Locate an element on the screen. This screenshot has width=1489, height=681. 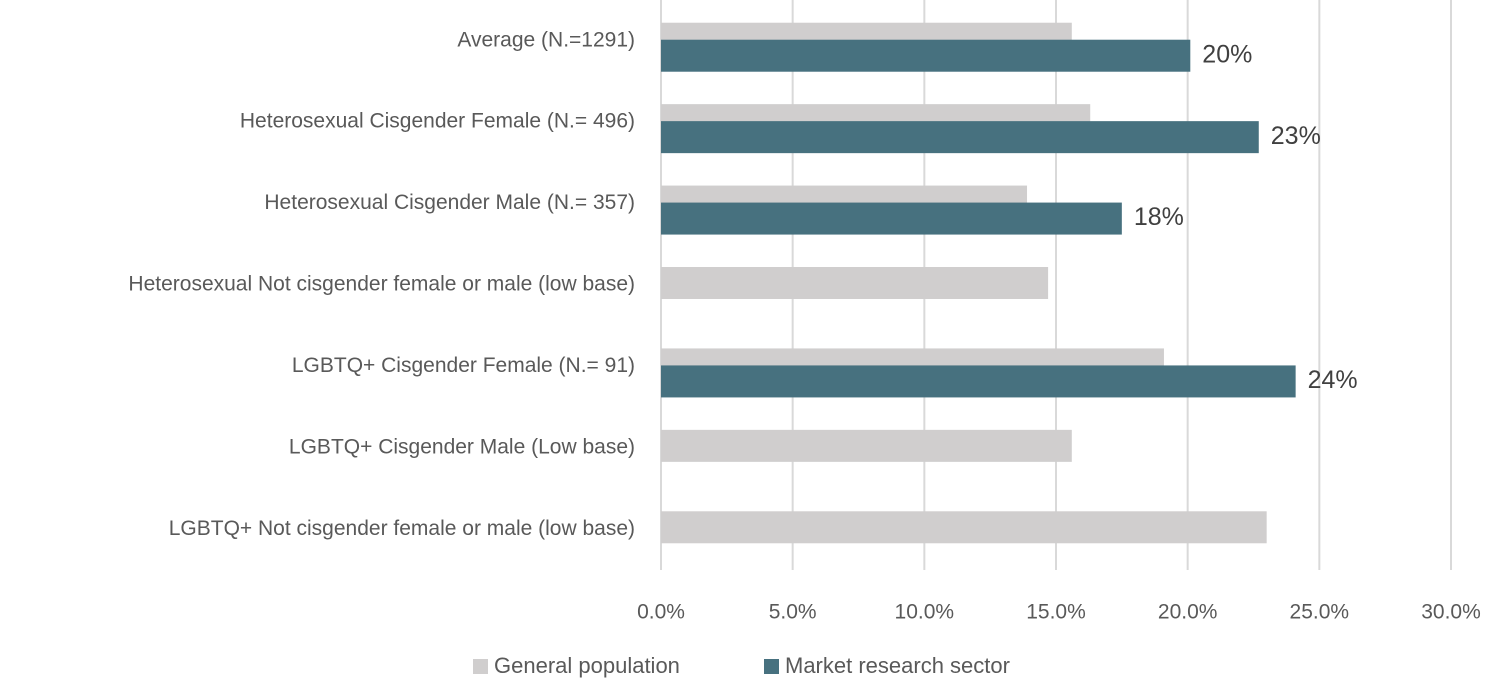
data-label: 18% is located at coordinates (1159, 217).